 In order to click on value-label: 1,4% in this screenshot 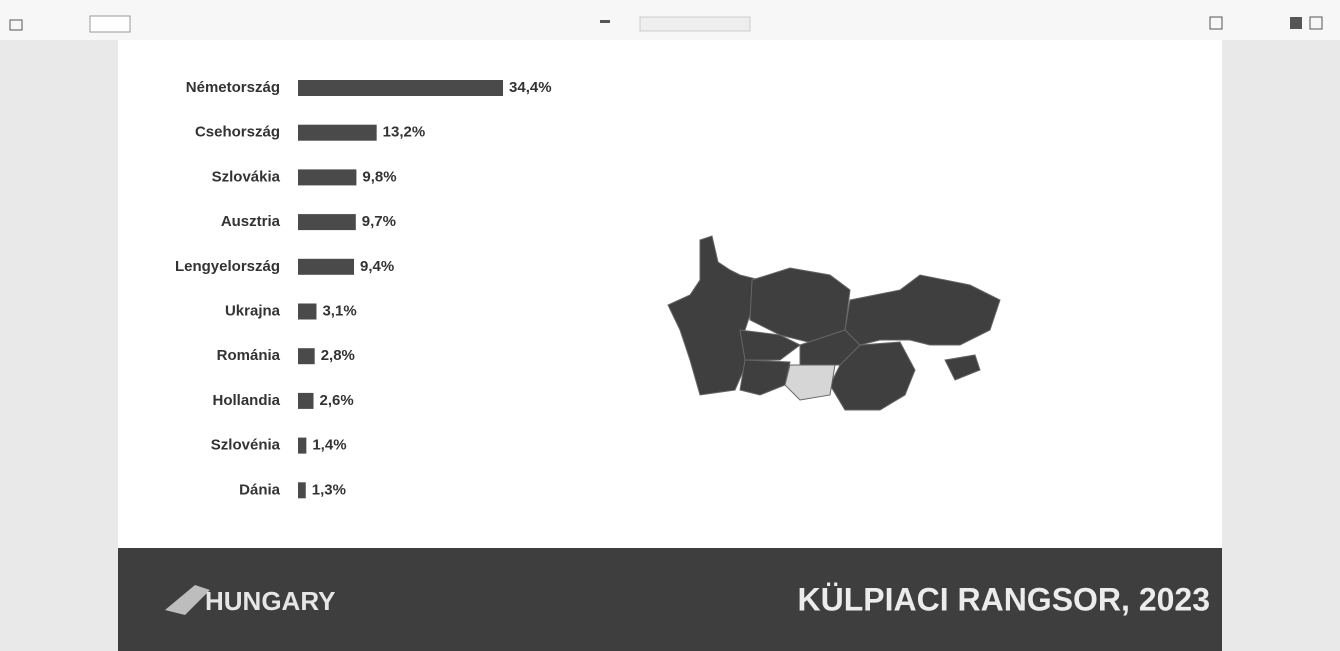, I will do `click(329, 445)`.